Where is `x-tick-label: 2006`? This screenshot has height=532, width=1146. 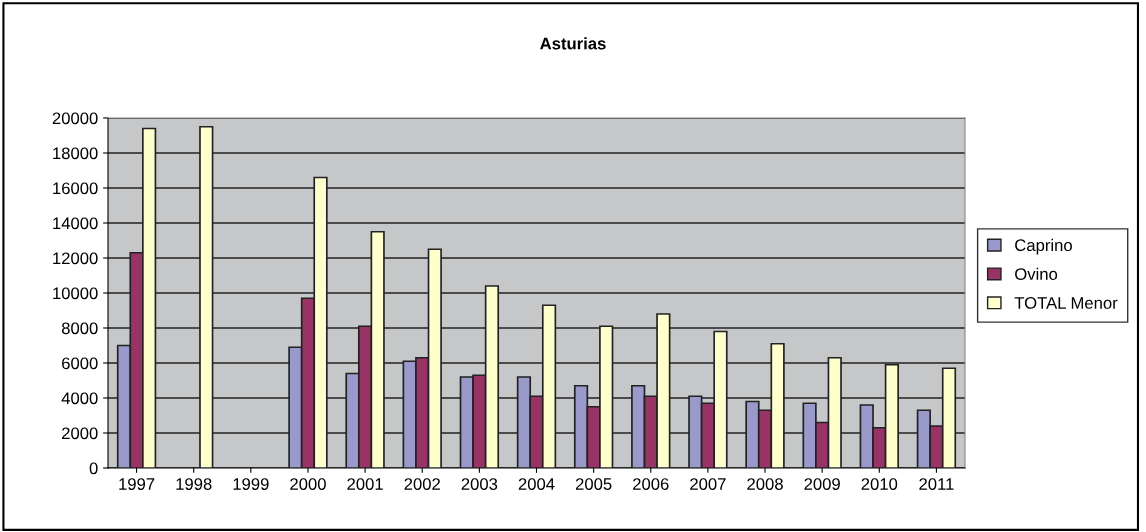 x-tick-label: 2006 is located at coordinates (651, 484).